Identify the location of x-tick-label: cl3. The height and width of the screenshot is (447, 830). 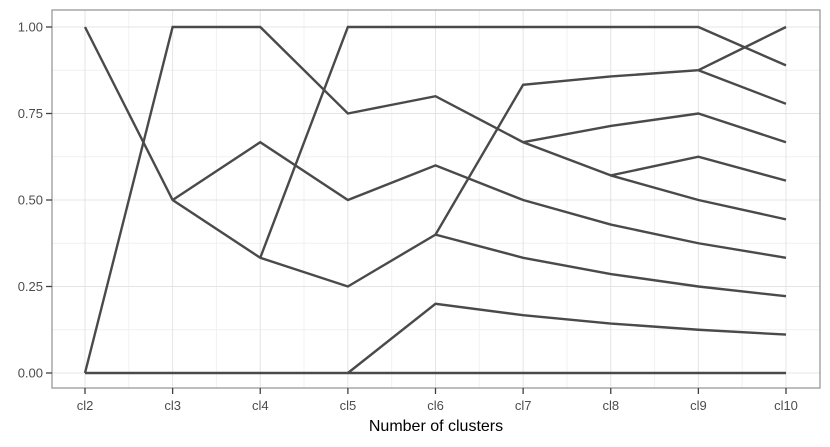
(172, 405).